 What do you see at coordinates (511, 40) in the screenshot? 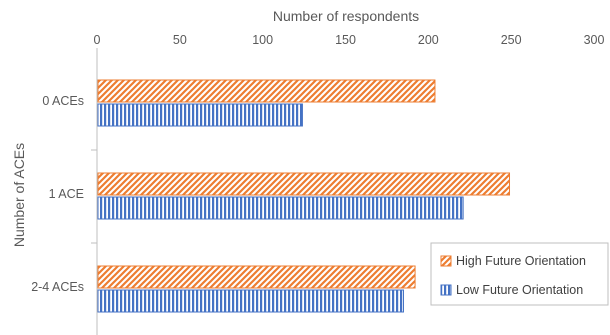
I see `x-tick-label: 250` at bounding box center [511, 40].